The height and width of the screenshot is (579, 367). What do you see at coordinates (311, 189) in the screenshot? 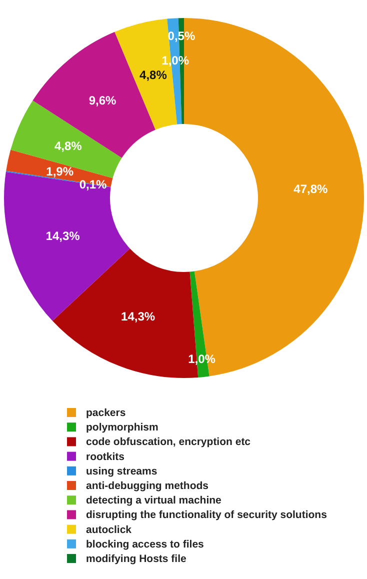
I see `data-label: 47,8%` at bounding box center [311, 189].